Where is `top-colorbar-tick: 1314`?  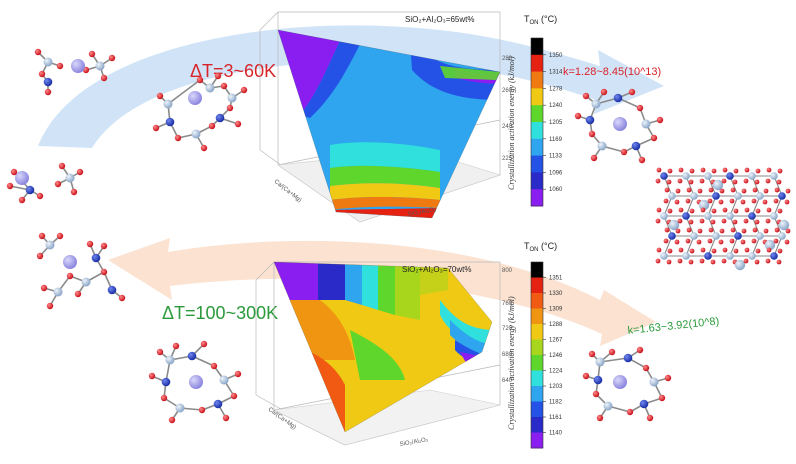
top-colorbar-tick: 1314 is located at coordinates (556, 73).